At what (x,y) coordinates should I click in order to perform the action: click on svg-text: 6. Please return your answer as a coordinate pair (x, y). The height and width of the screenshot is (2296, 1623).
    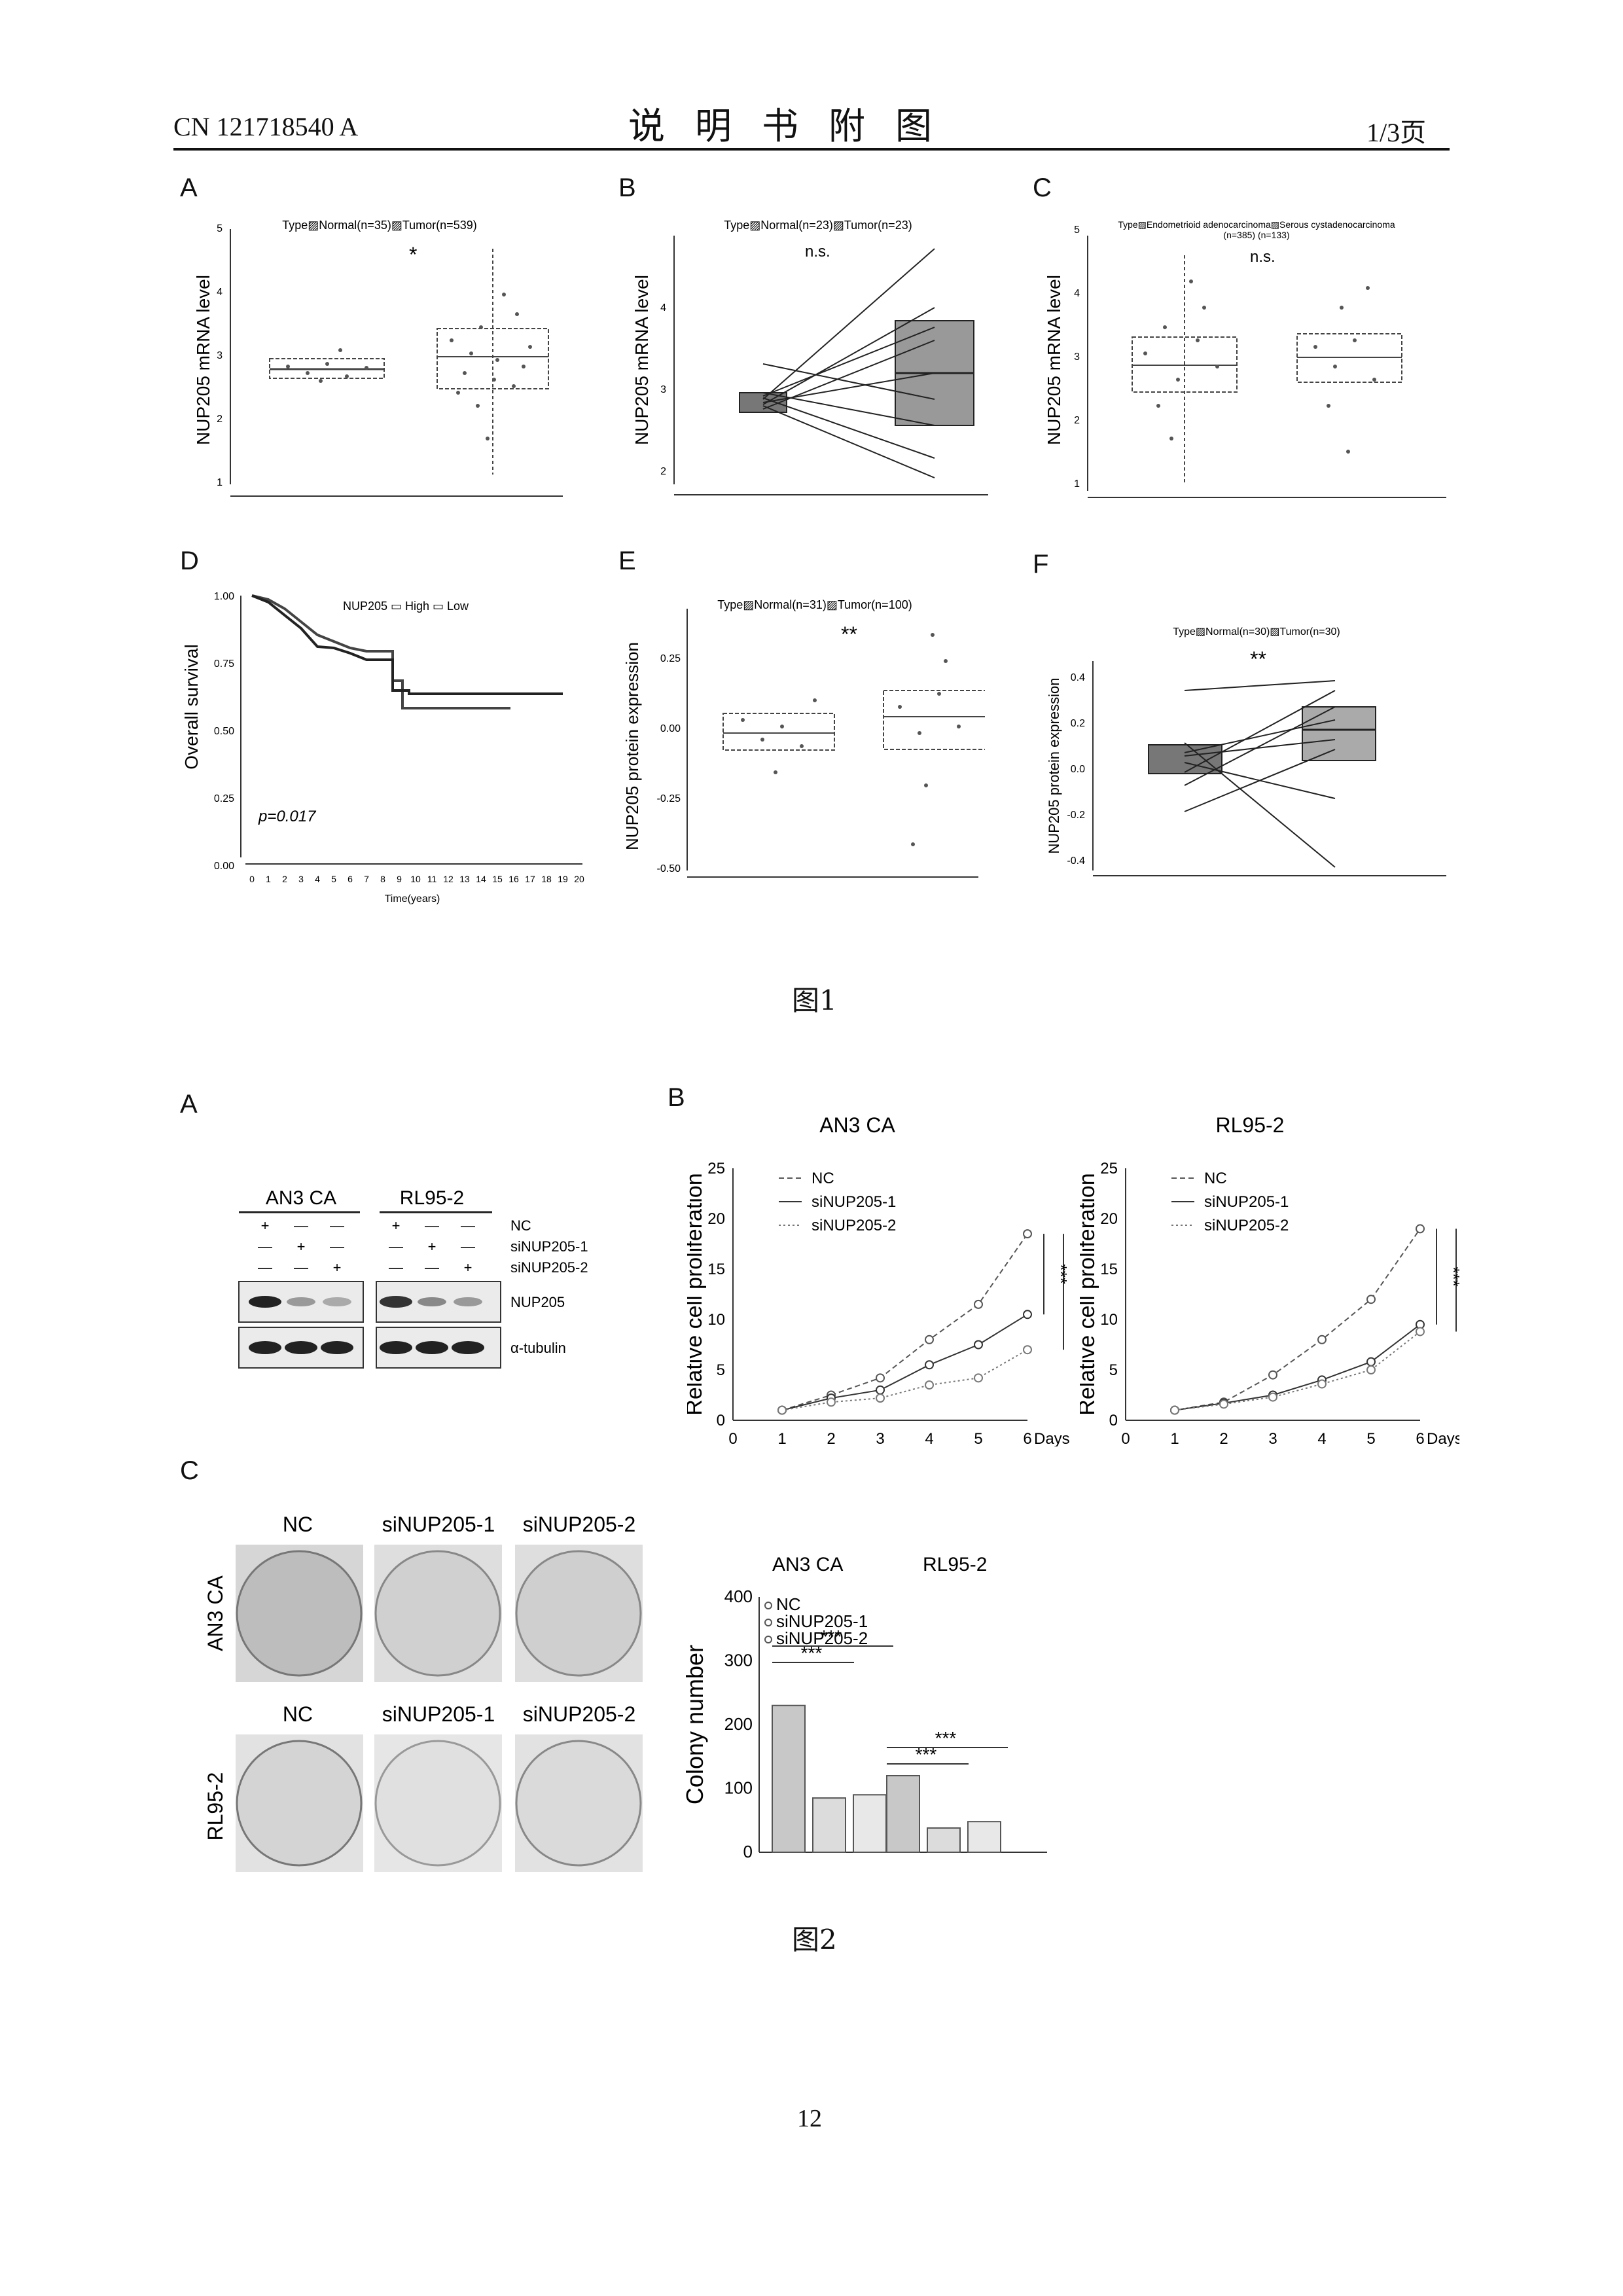
    Looking at the image, I should click on (351, 879).